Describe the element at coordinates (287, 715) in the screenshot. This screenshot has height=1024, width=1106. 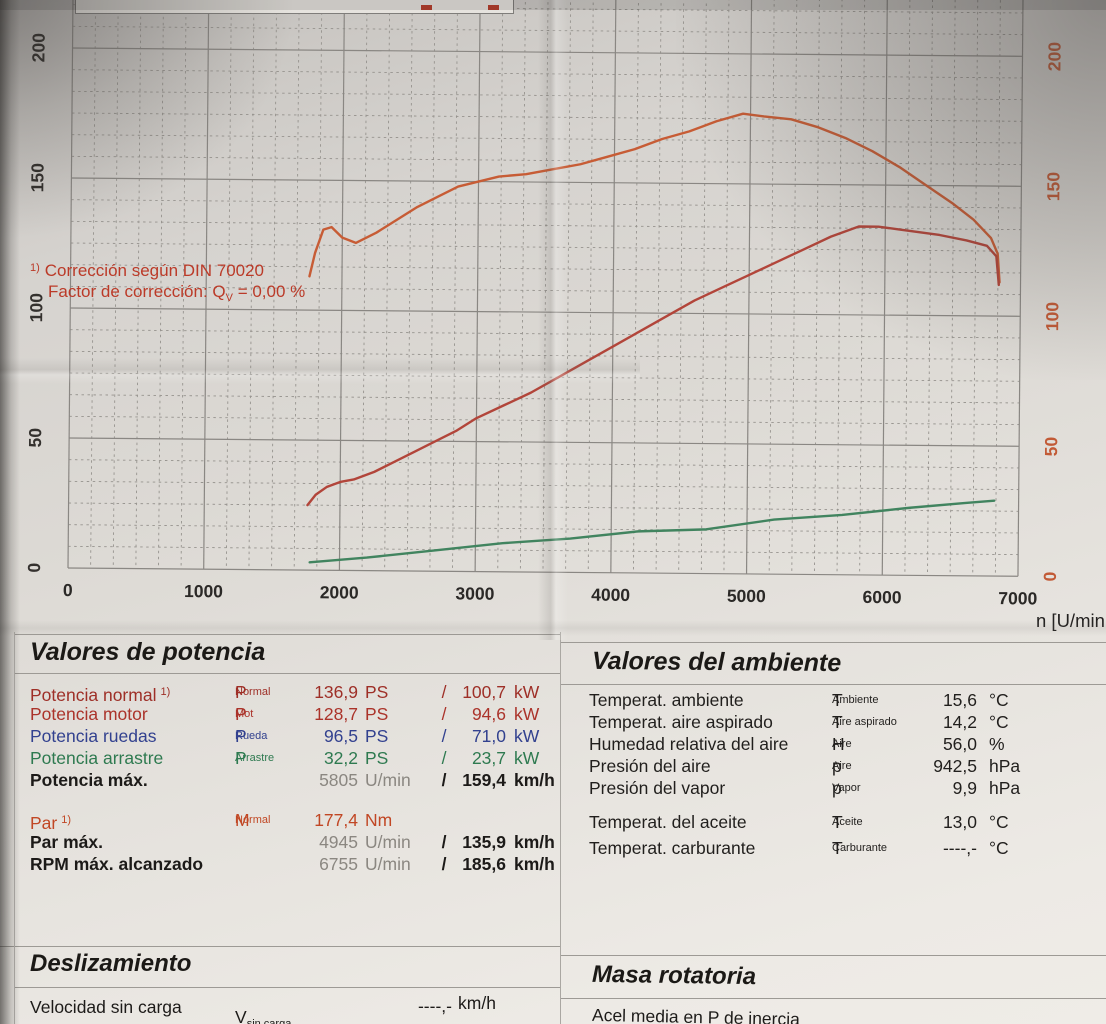
I see `table-row: Potencia motor P Mot 128,7 PS / 94,6 kW` at that location.